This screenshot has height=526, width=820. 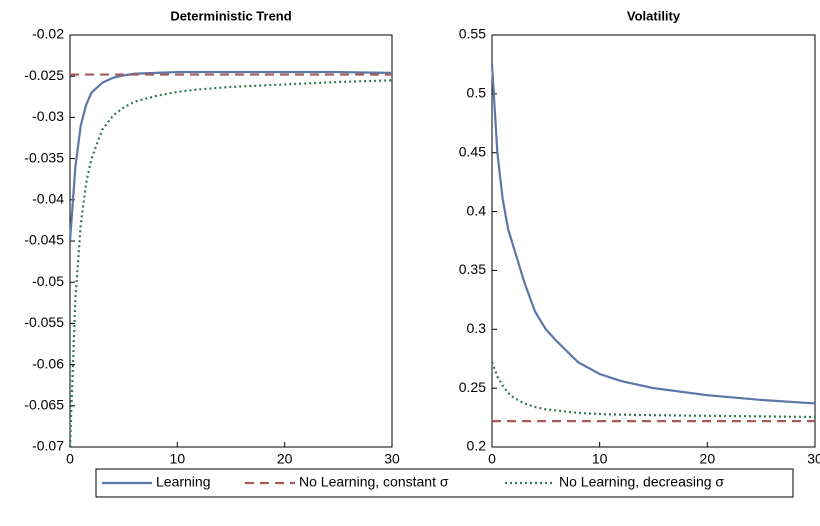 I want to click on y-tick-label: 0.3, so click(x=477, y=328).